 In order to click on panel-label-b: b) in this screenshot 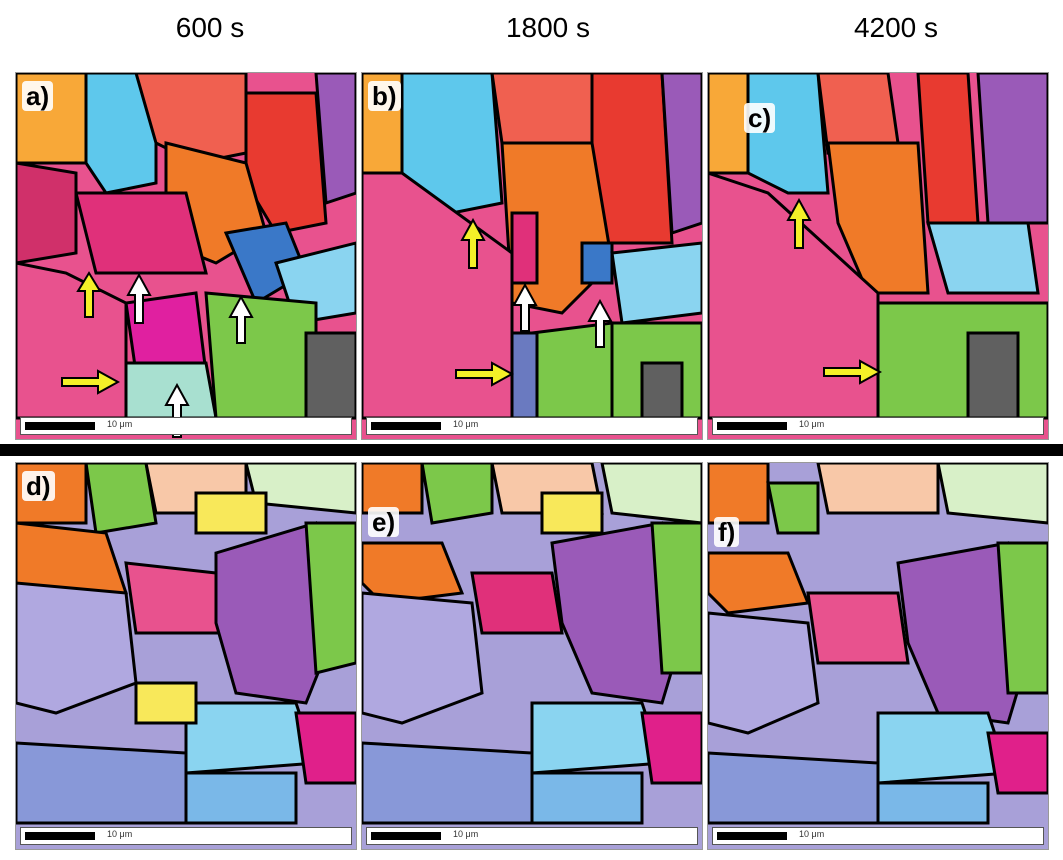, I will do `click(384, 96)`.